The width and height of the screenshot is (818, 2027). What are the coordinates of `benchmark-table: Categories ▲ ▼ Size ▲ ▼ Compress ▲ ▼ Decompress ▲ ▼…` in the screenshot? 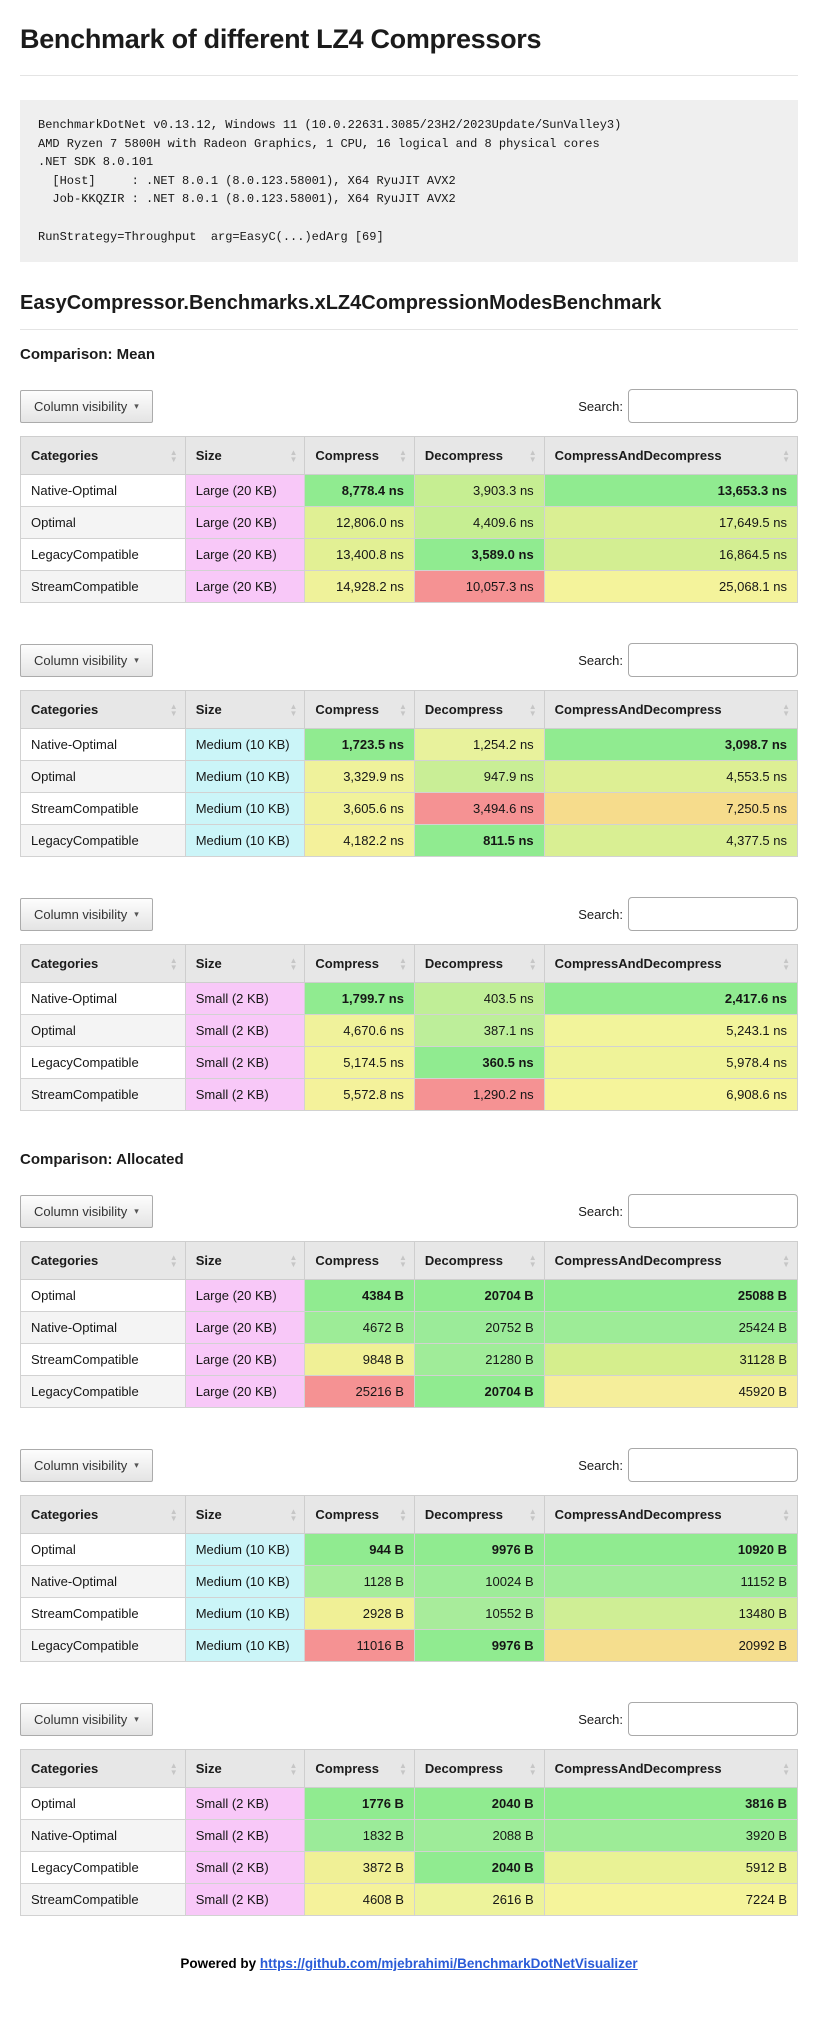 It's located at (409, 774).